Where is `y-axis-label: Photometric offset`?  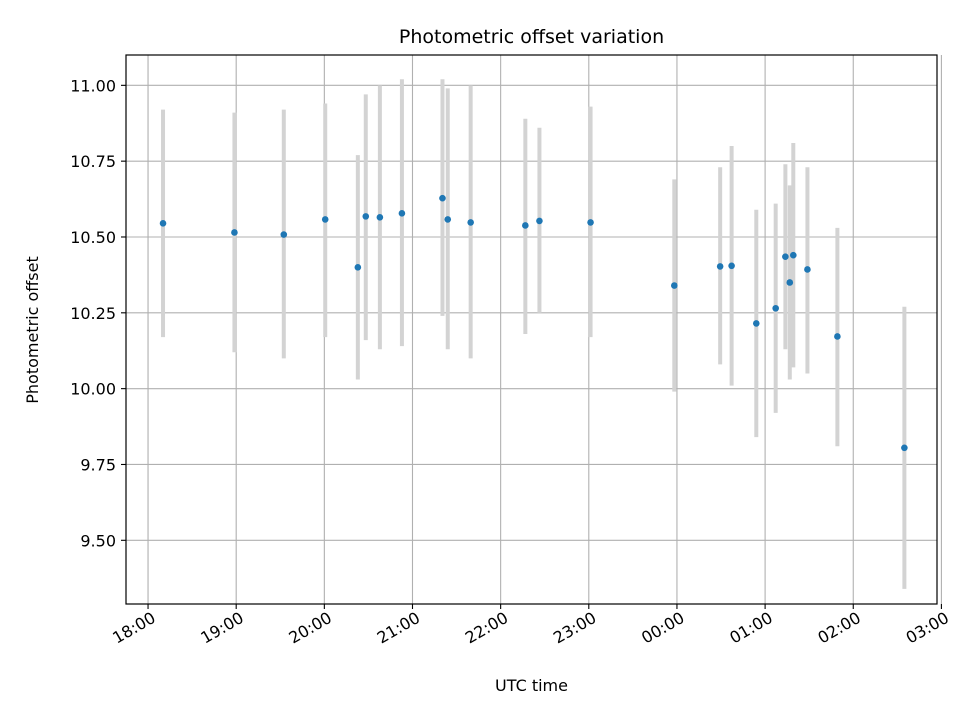 y-axis-label: Photometric offset is located at coordinates (32, 330).